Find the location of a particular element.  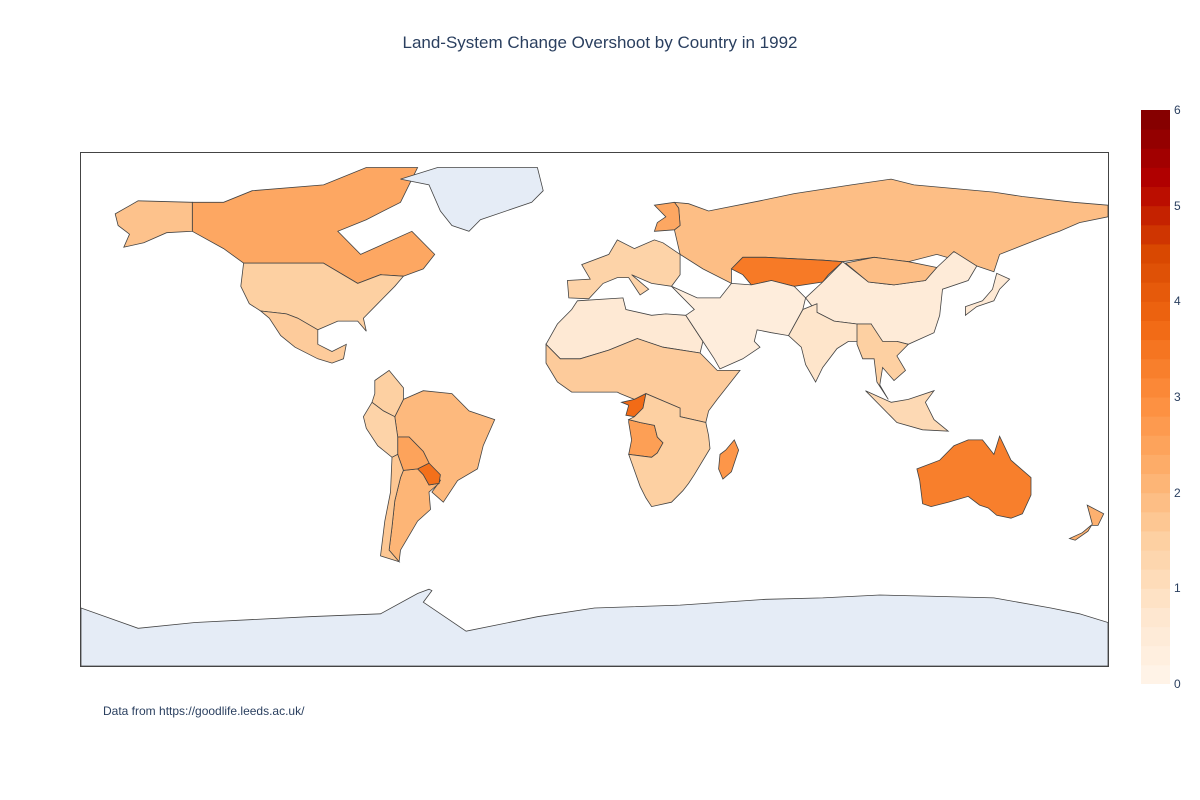

country-shape: Chile is located at coordinates (392, 508).